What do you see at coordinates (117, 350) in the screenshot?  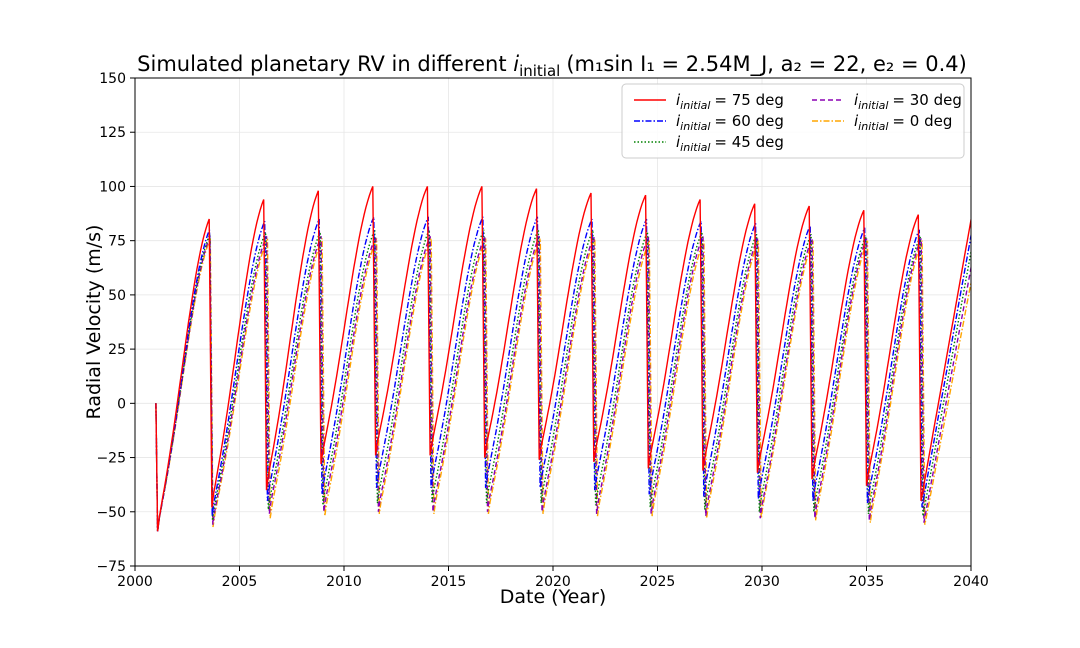 I see `y-tick-label: 25` at bounding box center [117, 350].